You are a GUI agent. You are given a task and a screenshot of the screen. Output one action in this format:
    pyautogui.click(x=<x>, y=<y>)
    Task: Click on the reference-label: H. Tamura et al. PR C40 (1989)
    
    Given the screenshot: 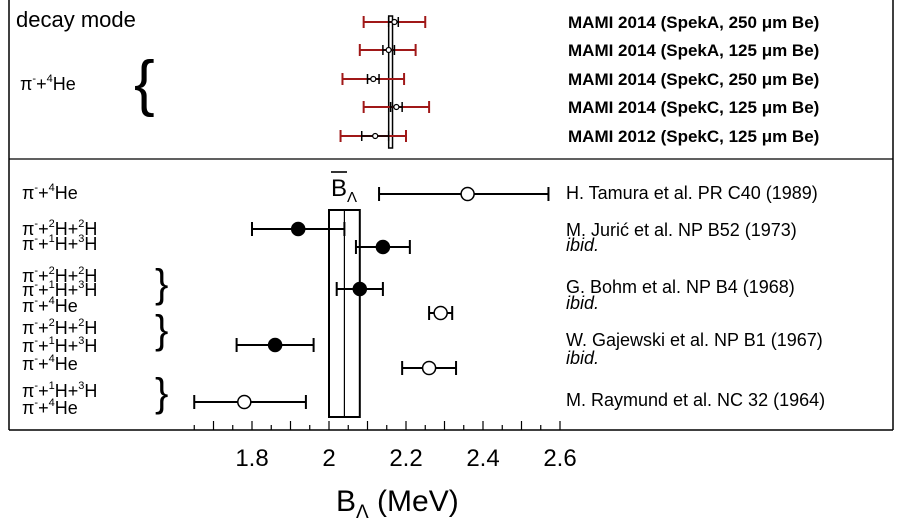 What is the action you would take?
    pyautogui.click(x=692, y=193)
    